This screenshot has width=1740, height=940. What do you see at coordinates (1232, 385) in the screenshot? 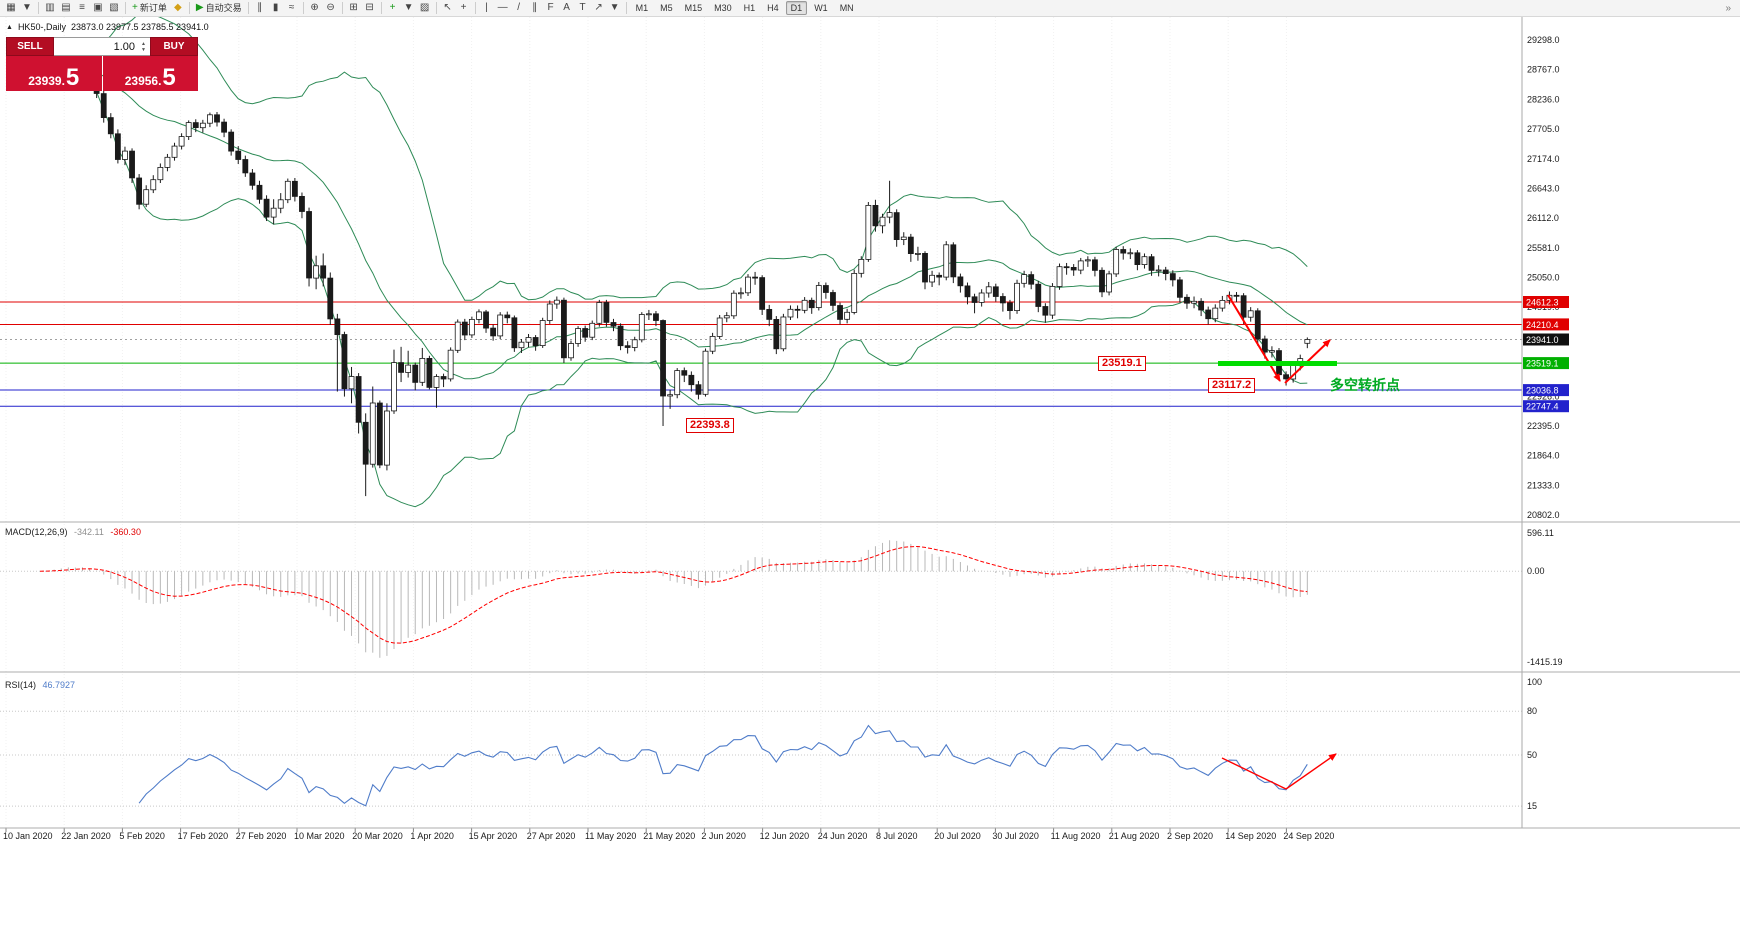
I see `price-label-23117: 23117.2` at bounding box center [1232, 385].